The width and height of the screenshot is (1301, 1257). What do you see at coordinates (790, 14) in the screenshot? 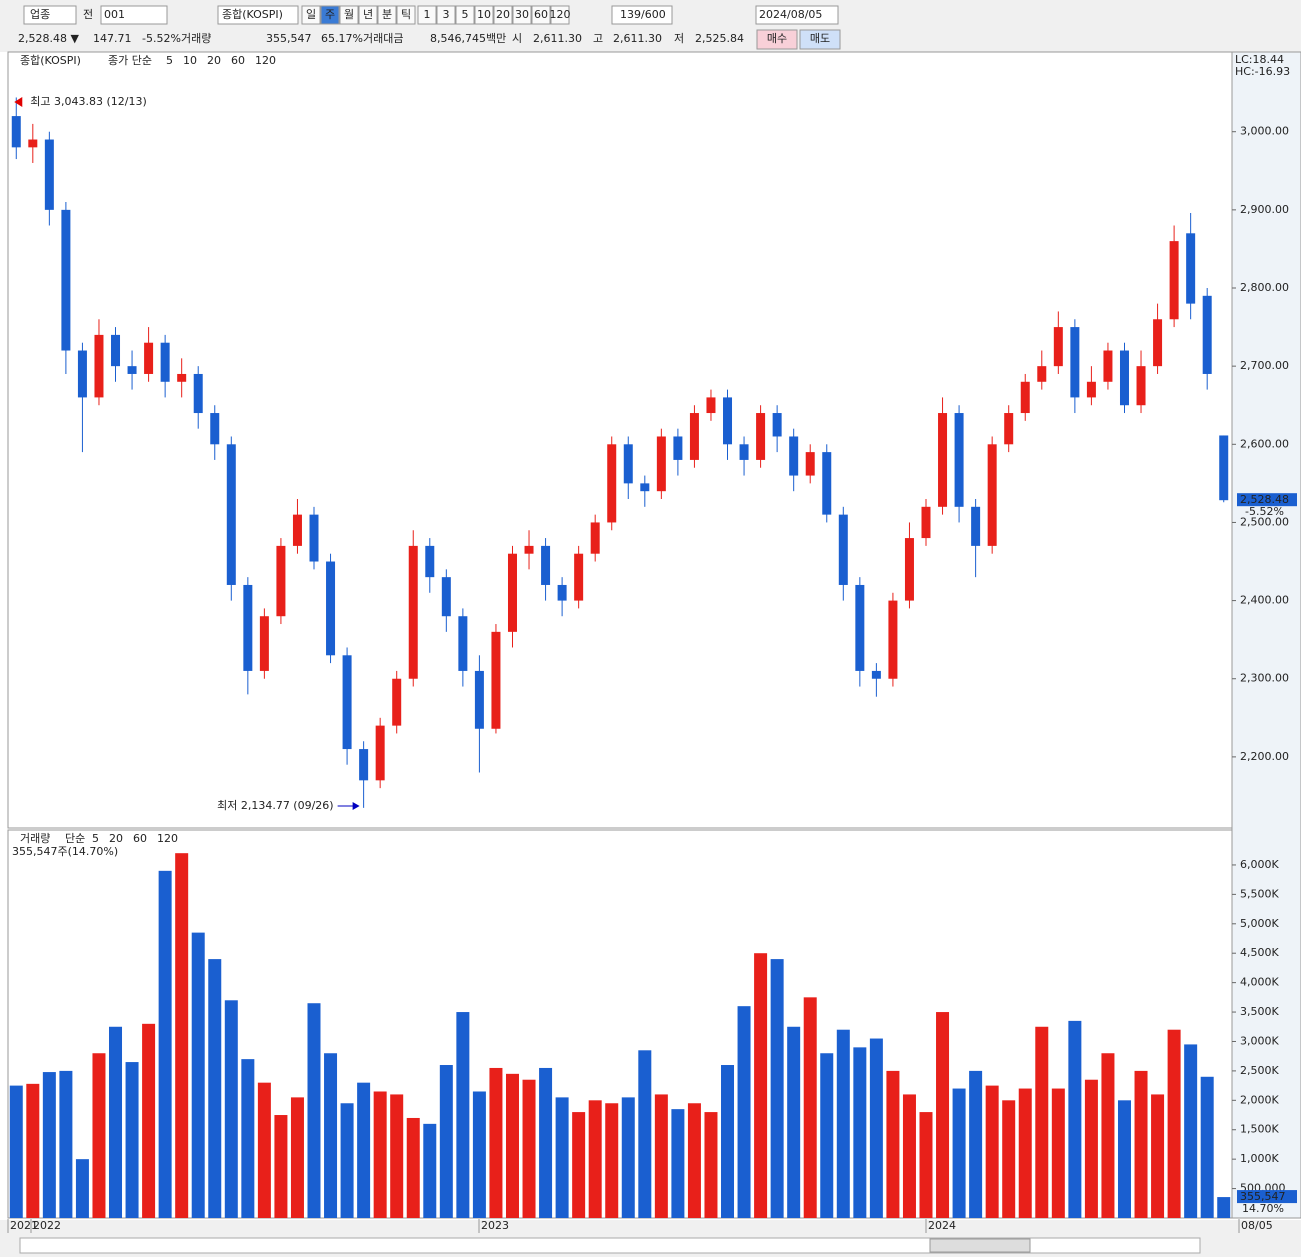
I see `date: 2024/08/05` at bounding box center [790, 14].